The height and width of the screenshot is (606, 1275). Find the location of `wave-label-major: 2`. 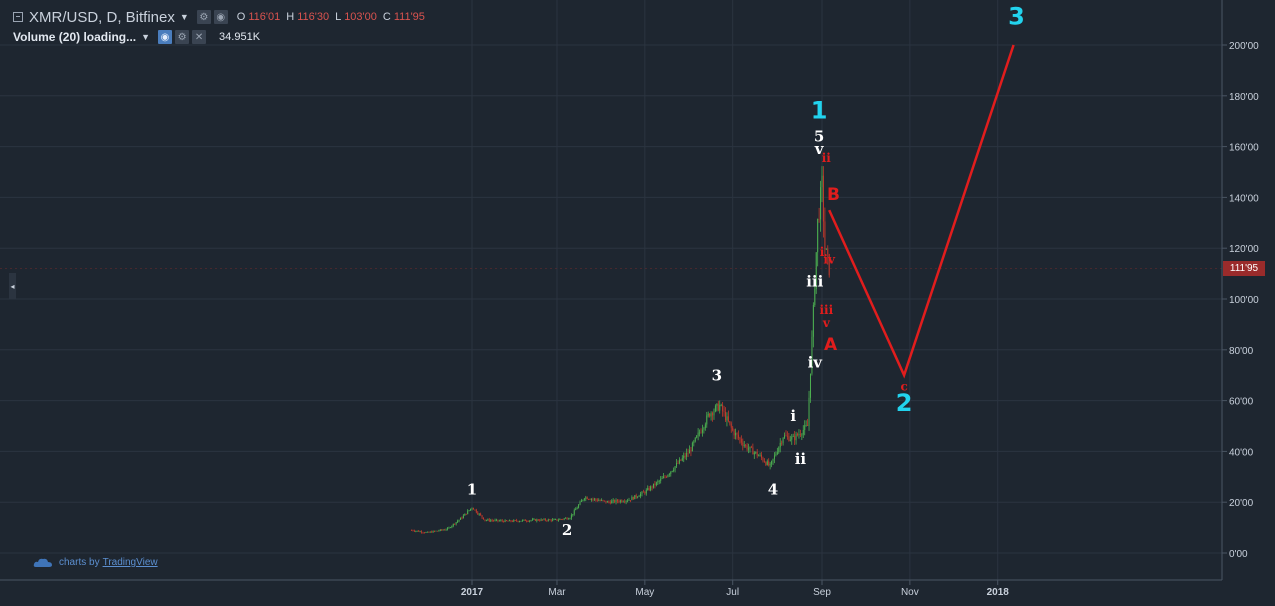

wave-label-major: 2 is located at coordinates (904, 403).